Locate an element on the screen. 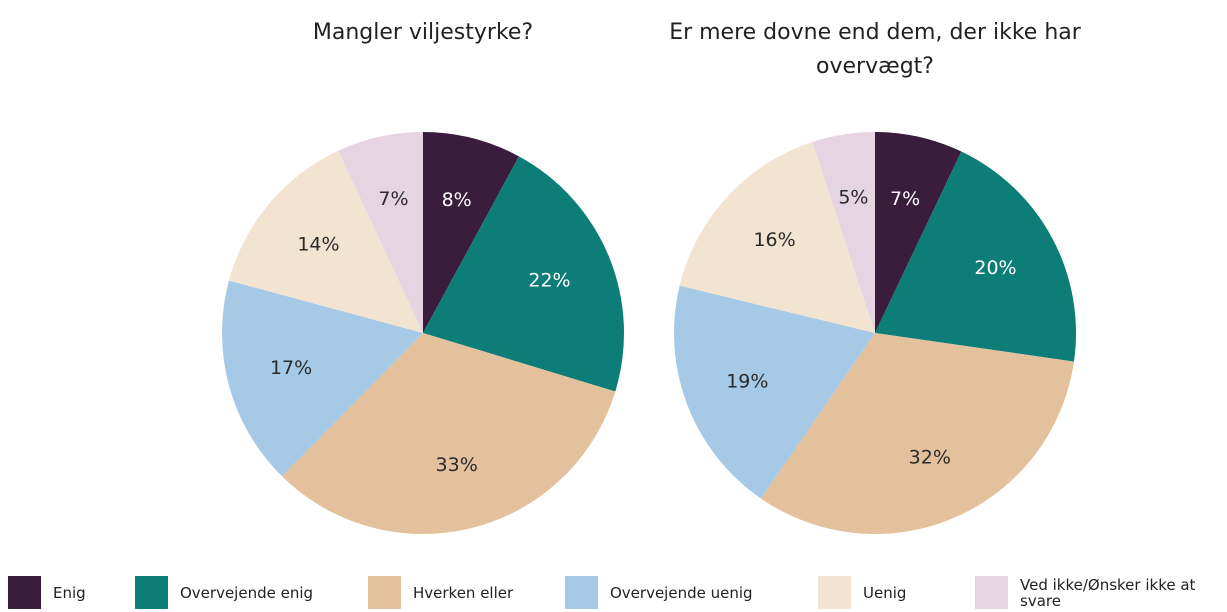 The width and height of the screenshot is (1227, 612). legend-label: Overvejende uenig is located at coordinates (681, 592).